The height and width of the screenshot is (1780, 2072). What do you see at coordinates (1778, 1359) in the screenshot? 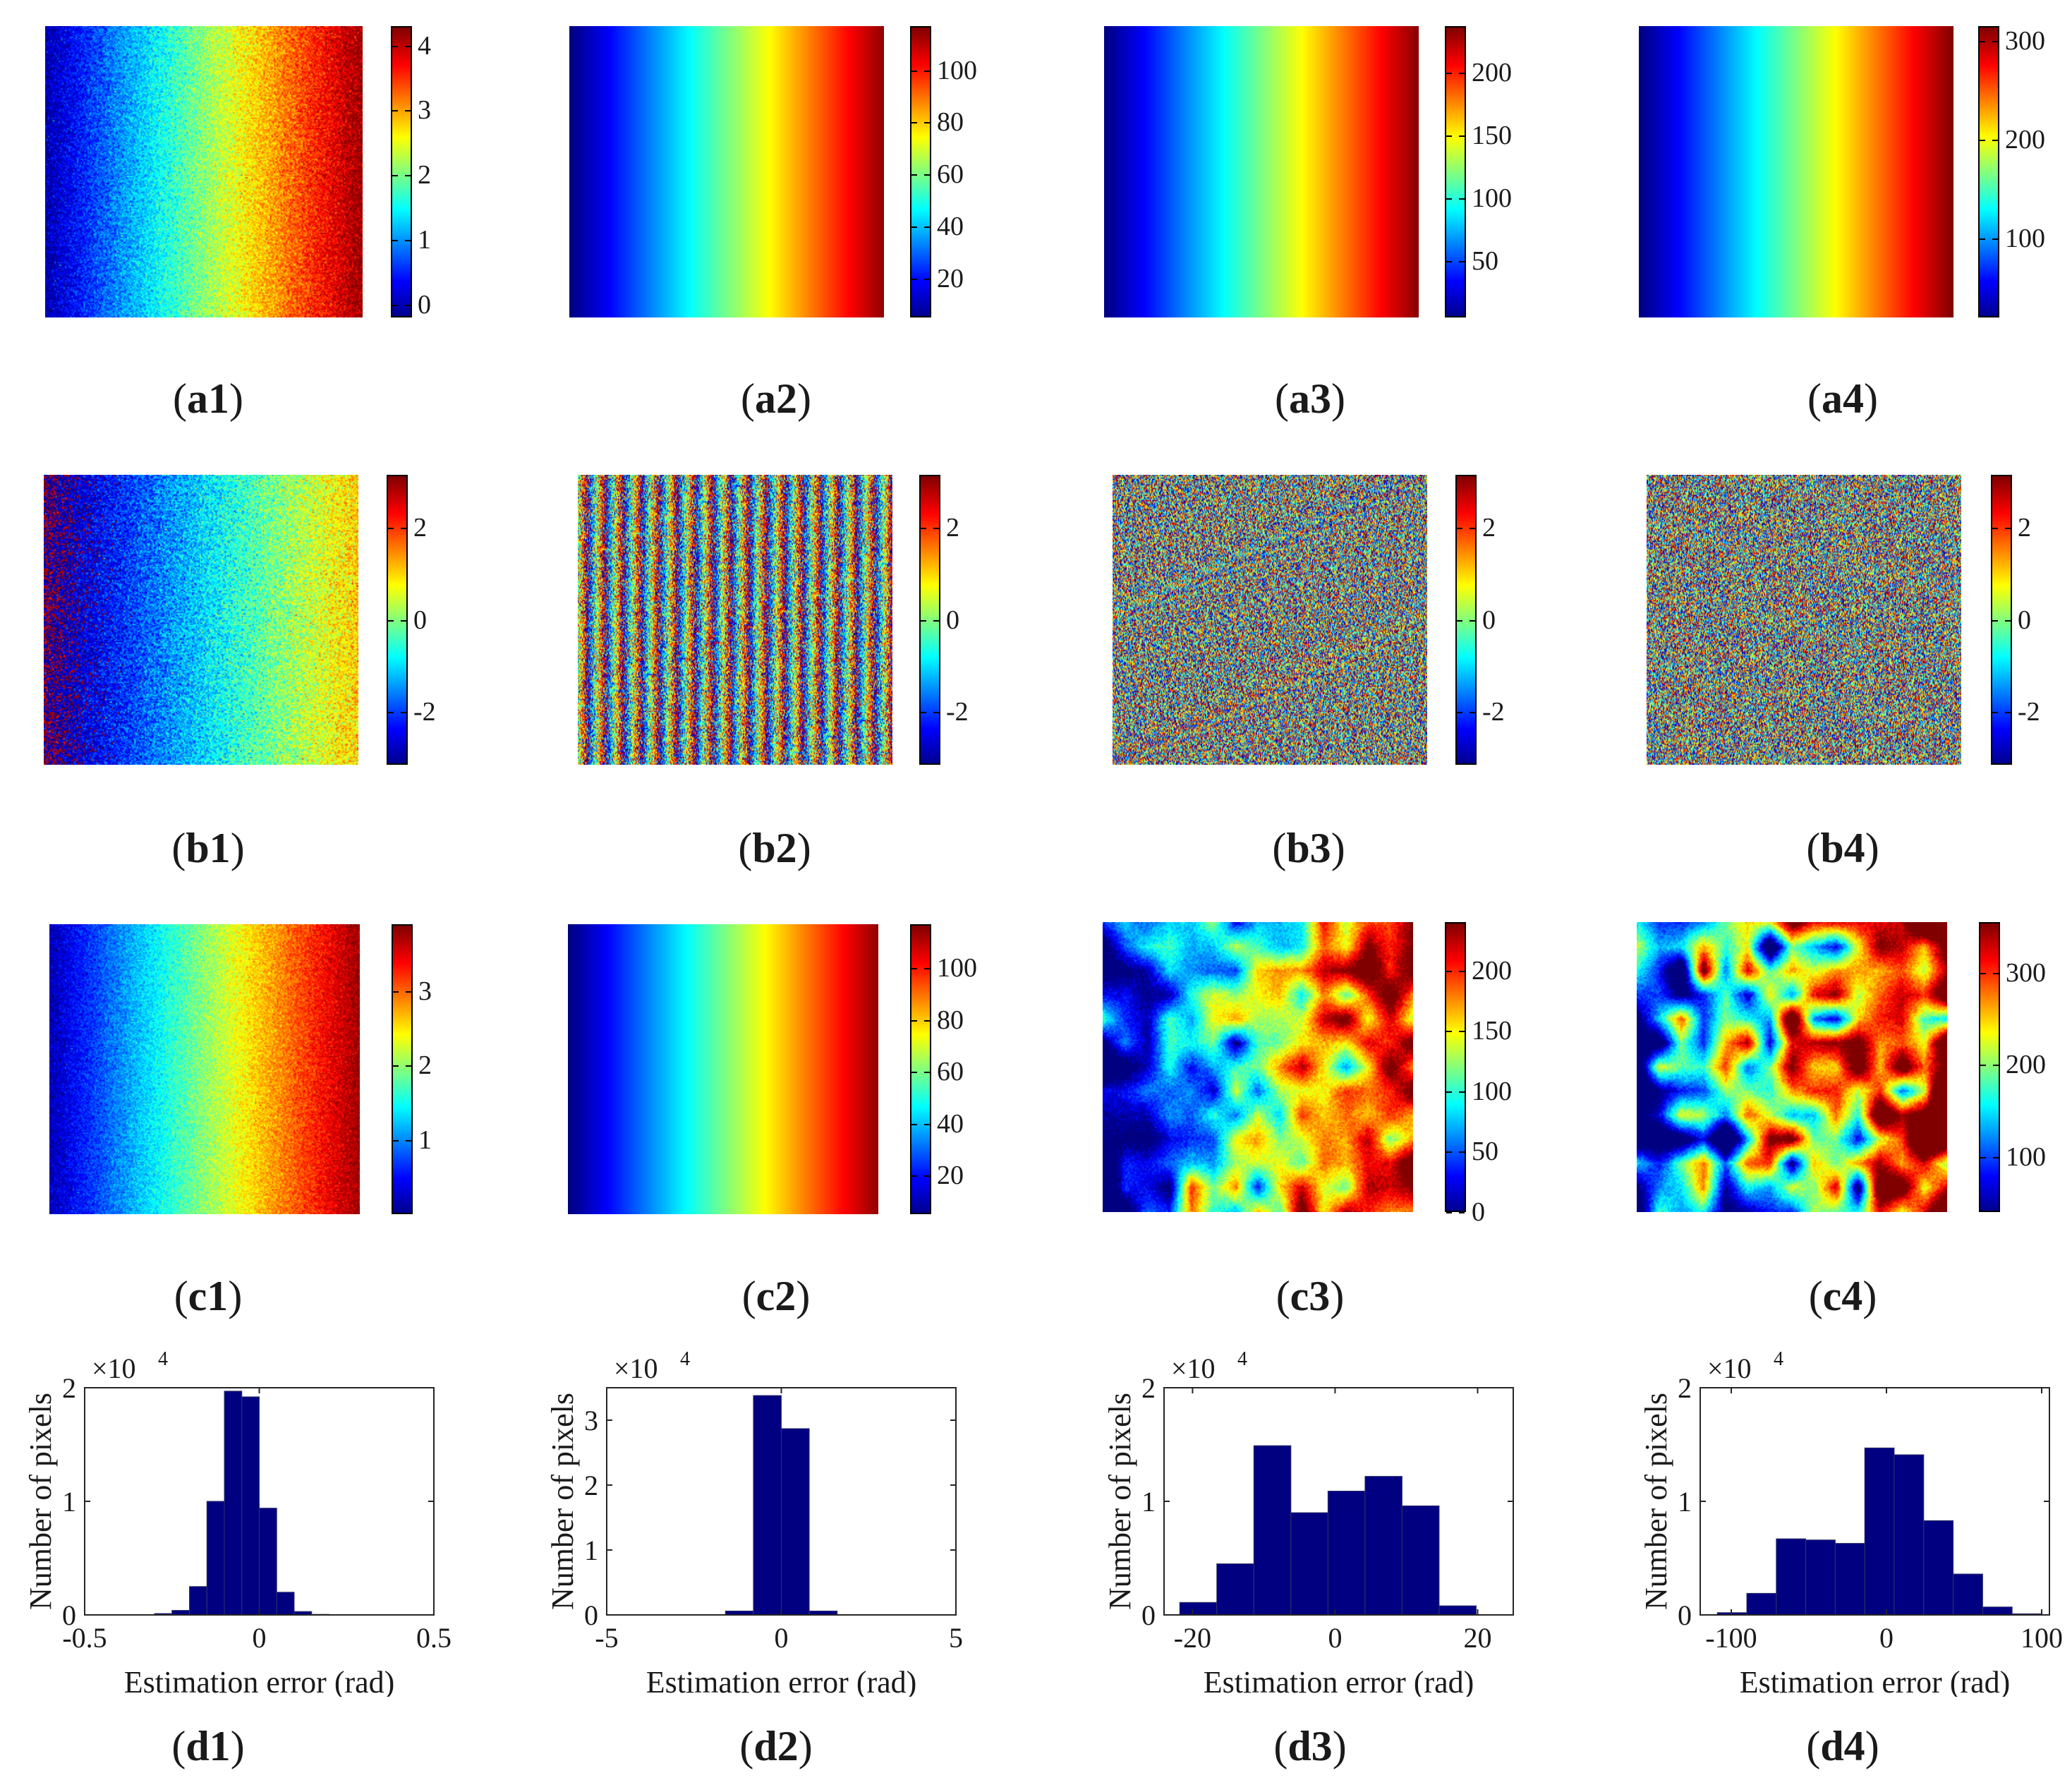
I see `axis-scale-exponent: 4` at bounding box center [1778, 1359].